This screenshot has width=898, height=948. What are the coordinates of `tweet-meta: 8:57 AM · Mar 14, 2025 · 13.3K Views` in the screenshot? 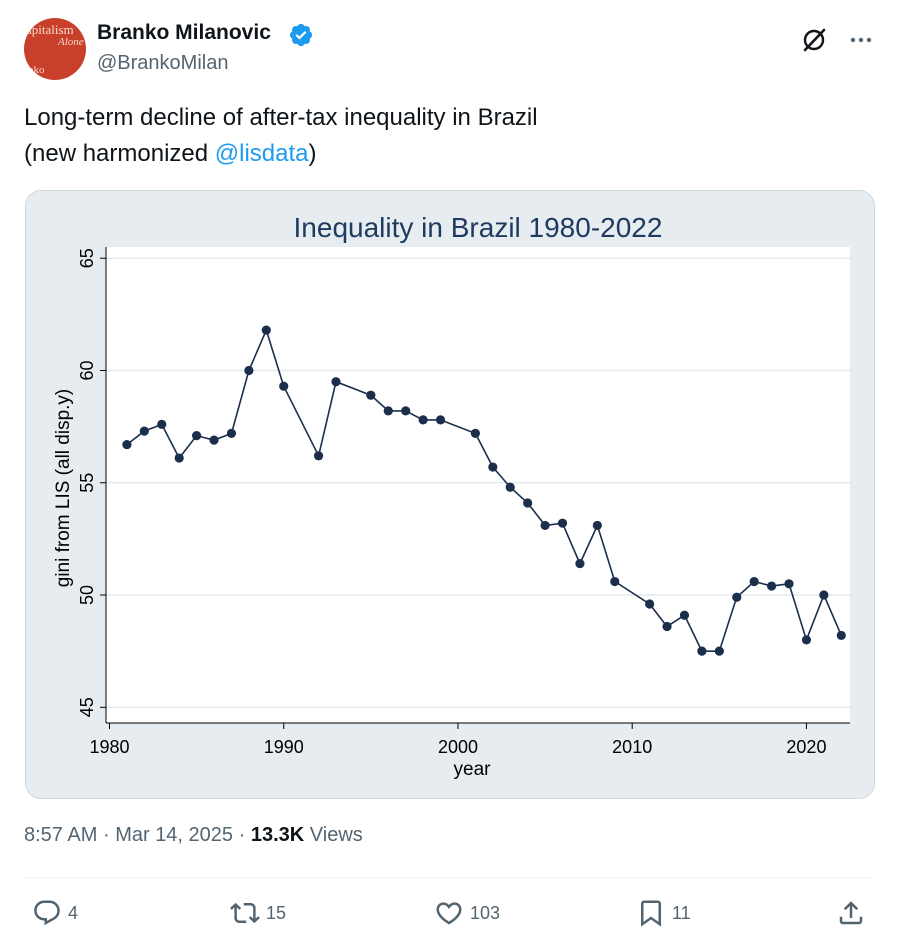 It's located at (193, 835).